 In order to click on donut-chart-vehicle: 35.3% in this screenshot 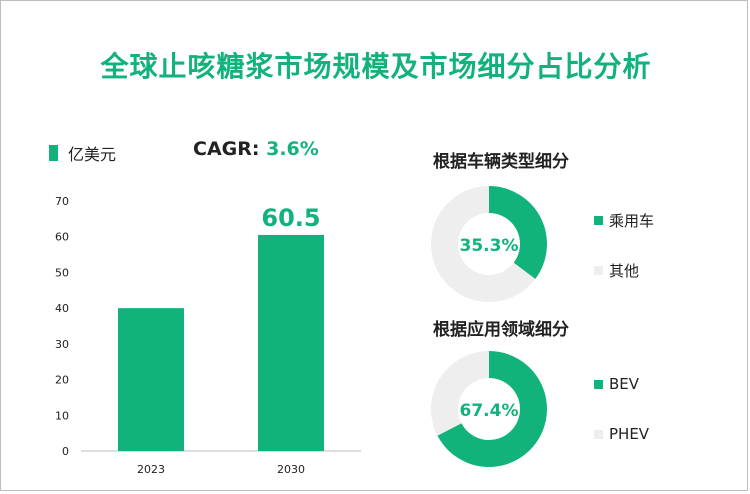, I will do `click(489, 244)`.